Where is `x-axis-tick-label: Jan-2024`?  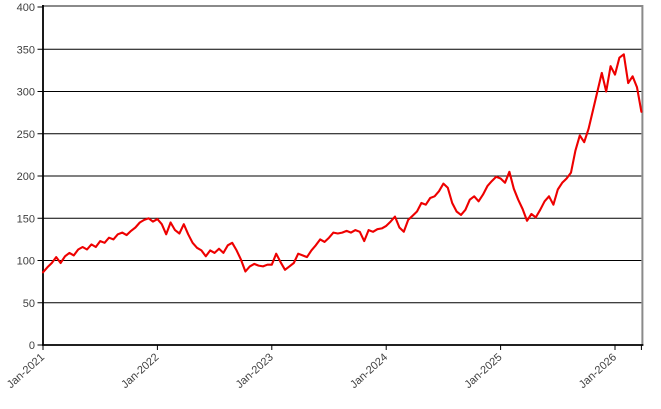 x-axis-tick-label: Jan-2024 is located at coordinates (369, 371).